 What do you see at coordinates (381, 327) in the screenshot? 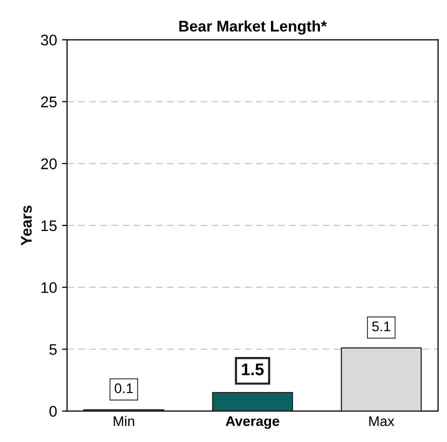
I see `data-label: 5.1` at bounding box center [381, 327].